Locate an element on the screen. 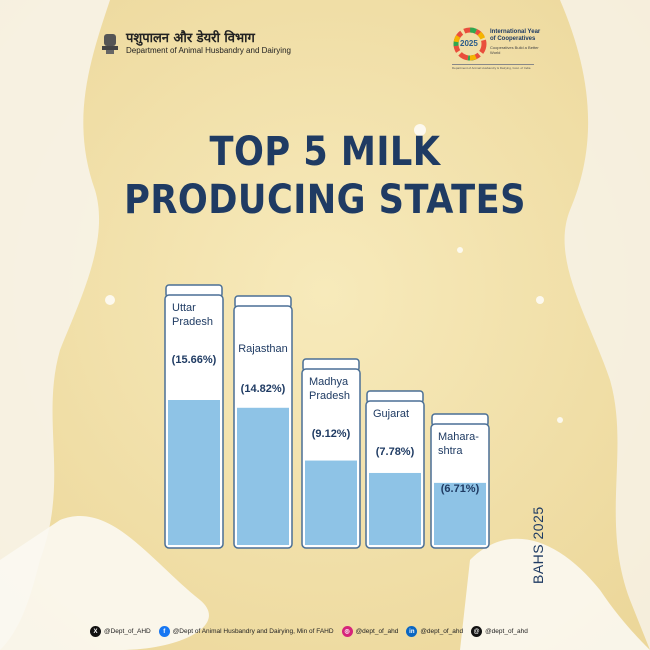 Image resolution: width=650 pixels, height=650 pixels. social-handle: @Dept_of_AHD is located at coordinates (127, 631).